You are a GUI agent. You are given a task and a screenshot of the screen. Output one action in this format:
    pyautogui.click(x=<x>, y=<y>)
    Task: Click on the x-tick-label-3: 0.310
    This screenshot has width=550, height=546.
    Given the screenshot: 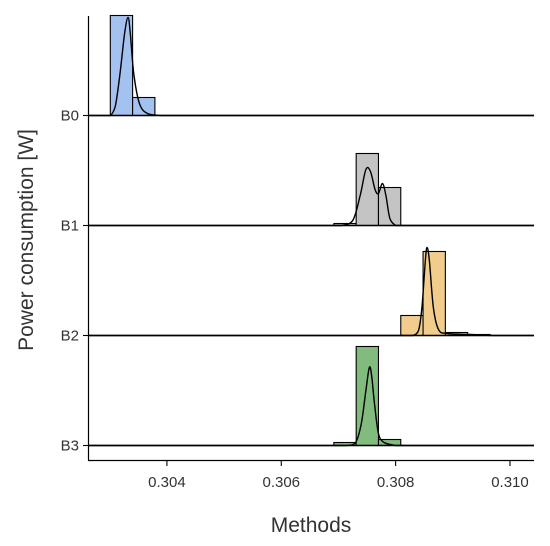 What is the action you would take?
    pyautogui.click(x=510, y=482)
    